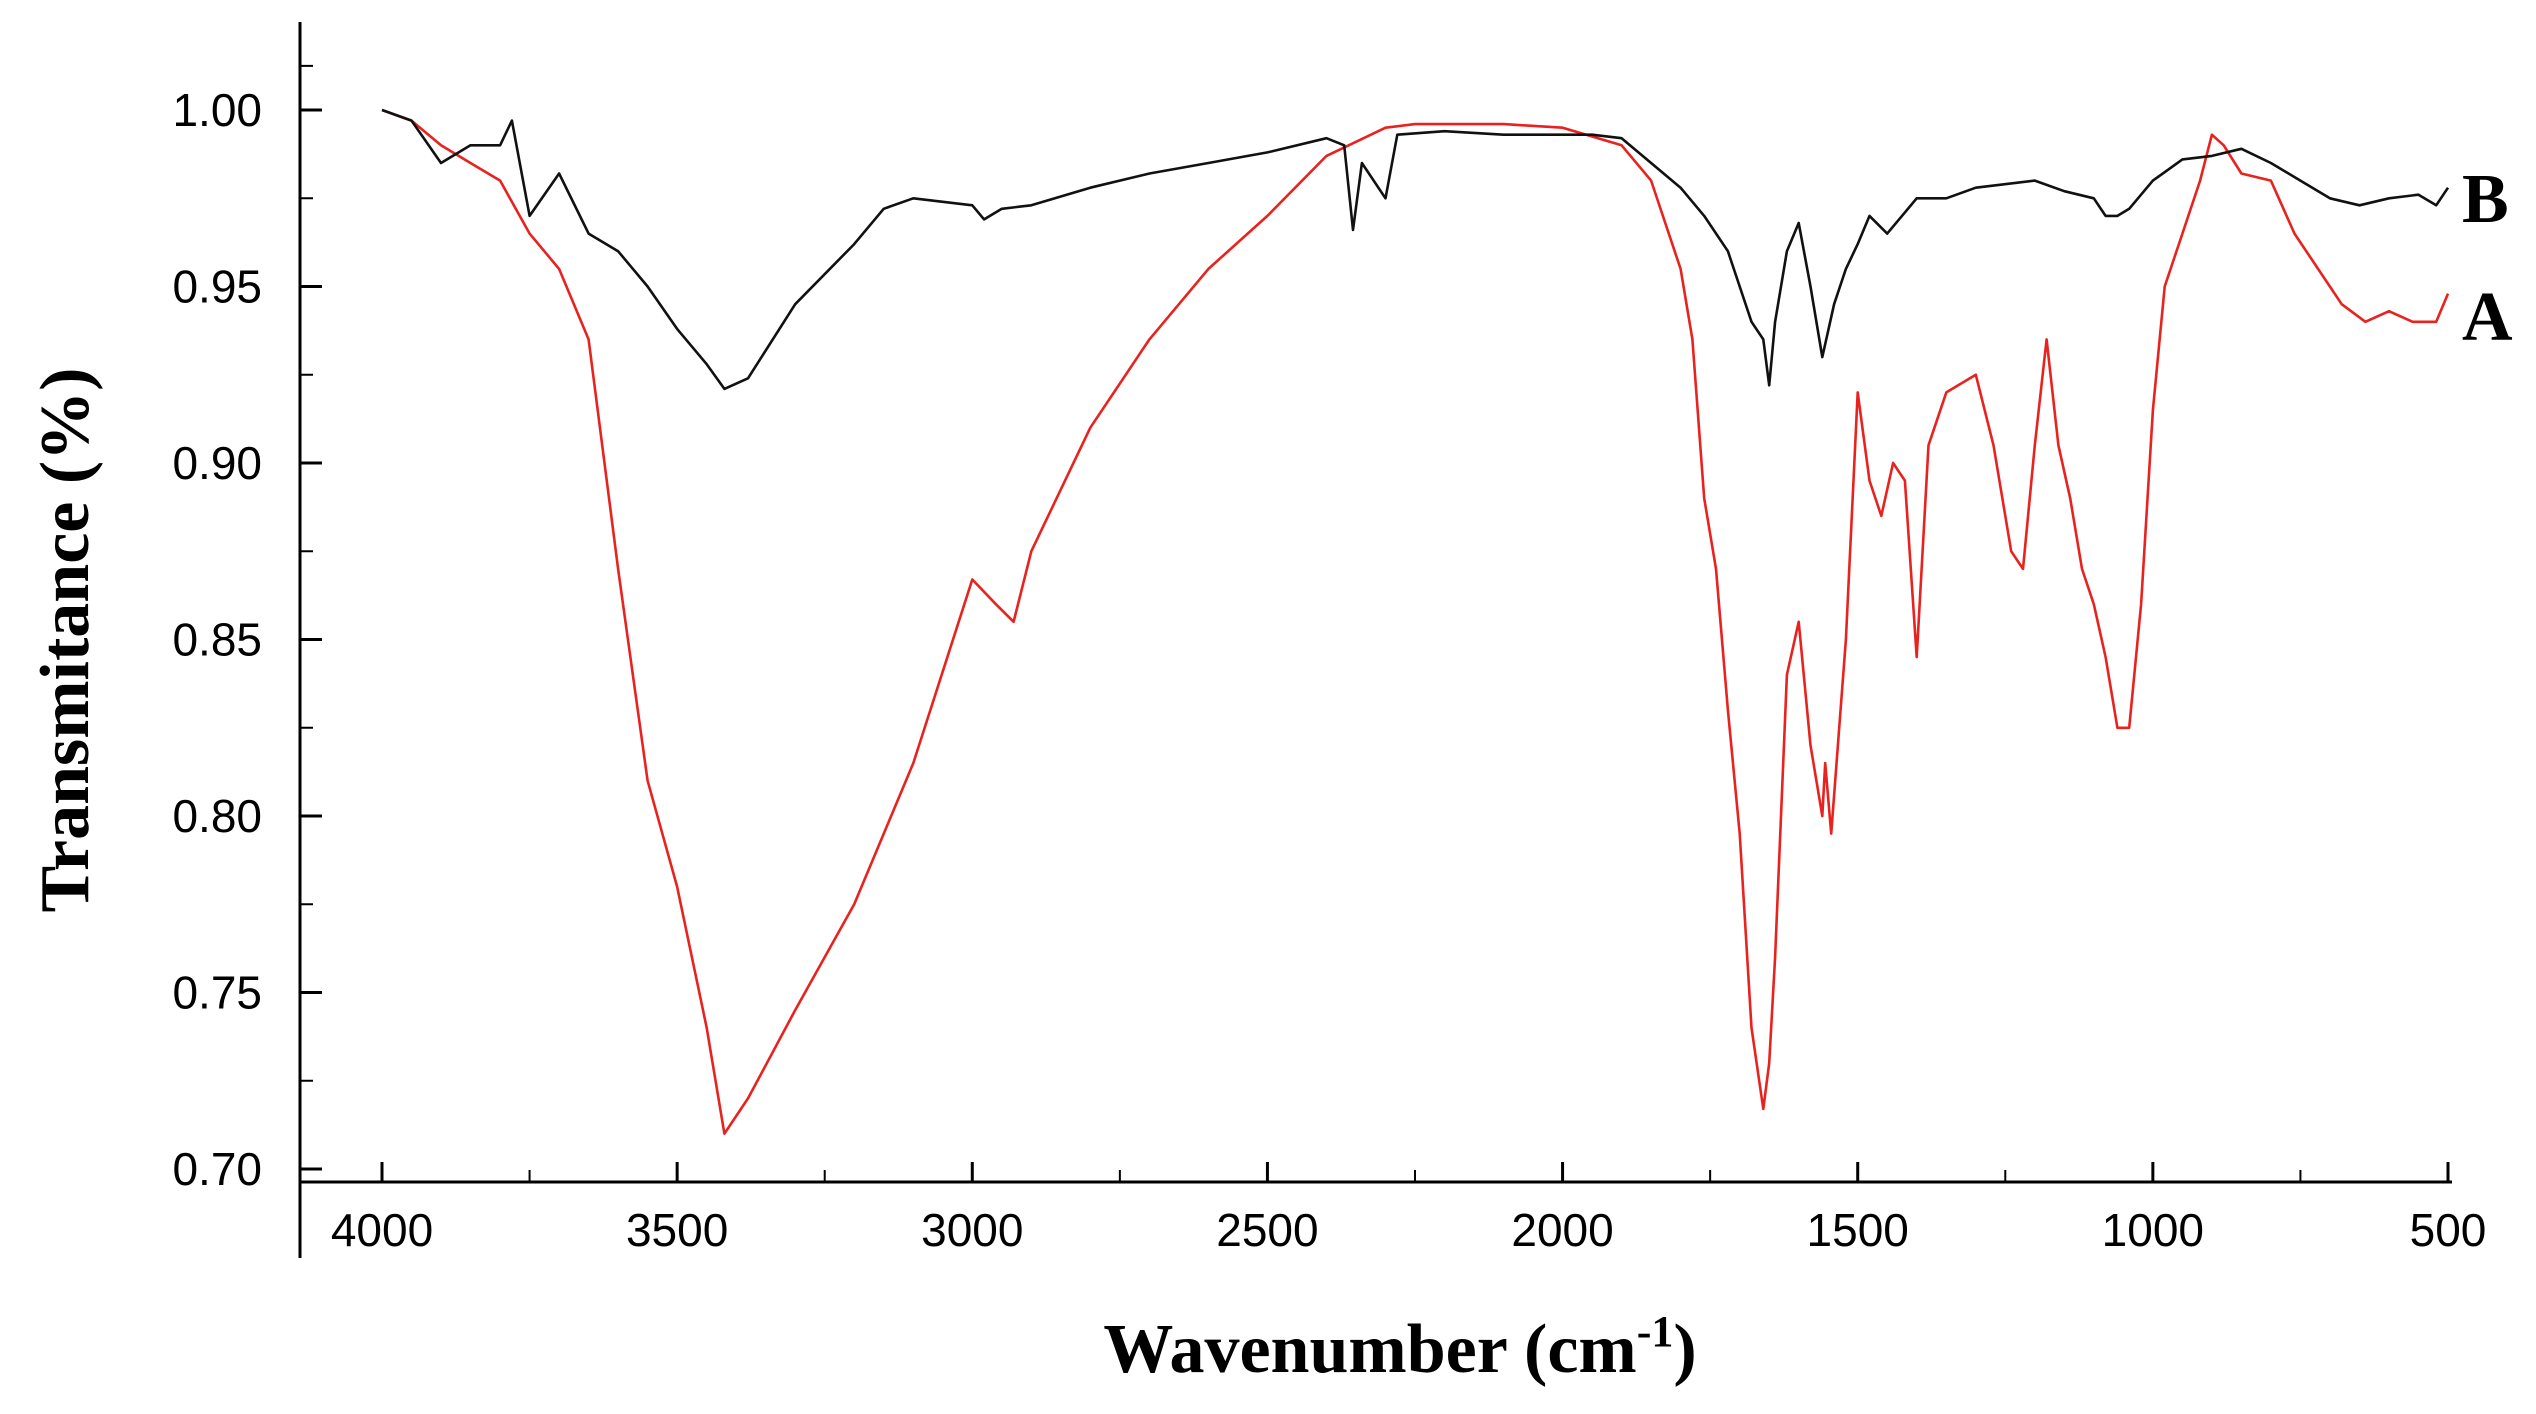 This screenshot has width=2536, height=1414. Describe the element at coordinates (65, 640) in the screenshot. I see `y-axis-label: Transmitance (%)` at that location.